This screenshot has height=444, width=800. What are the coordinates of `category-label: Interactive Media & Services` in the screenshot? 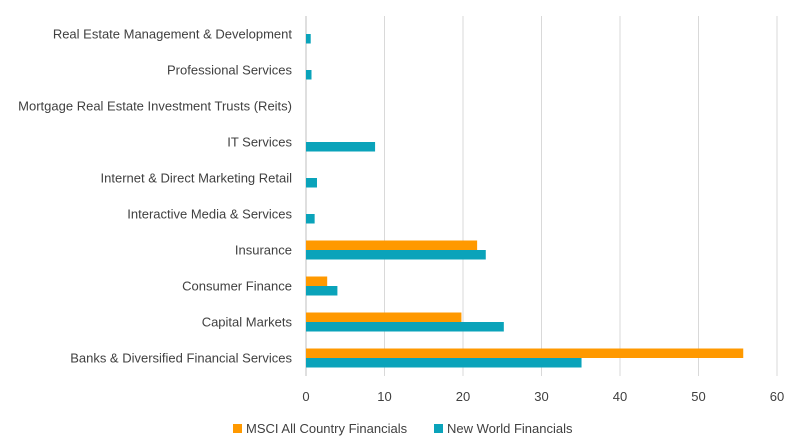 It's located at (209, 214).